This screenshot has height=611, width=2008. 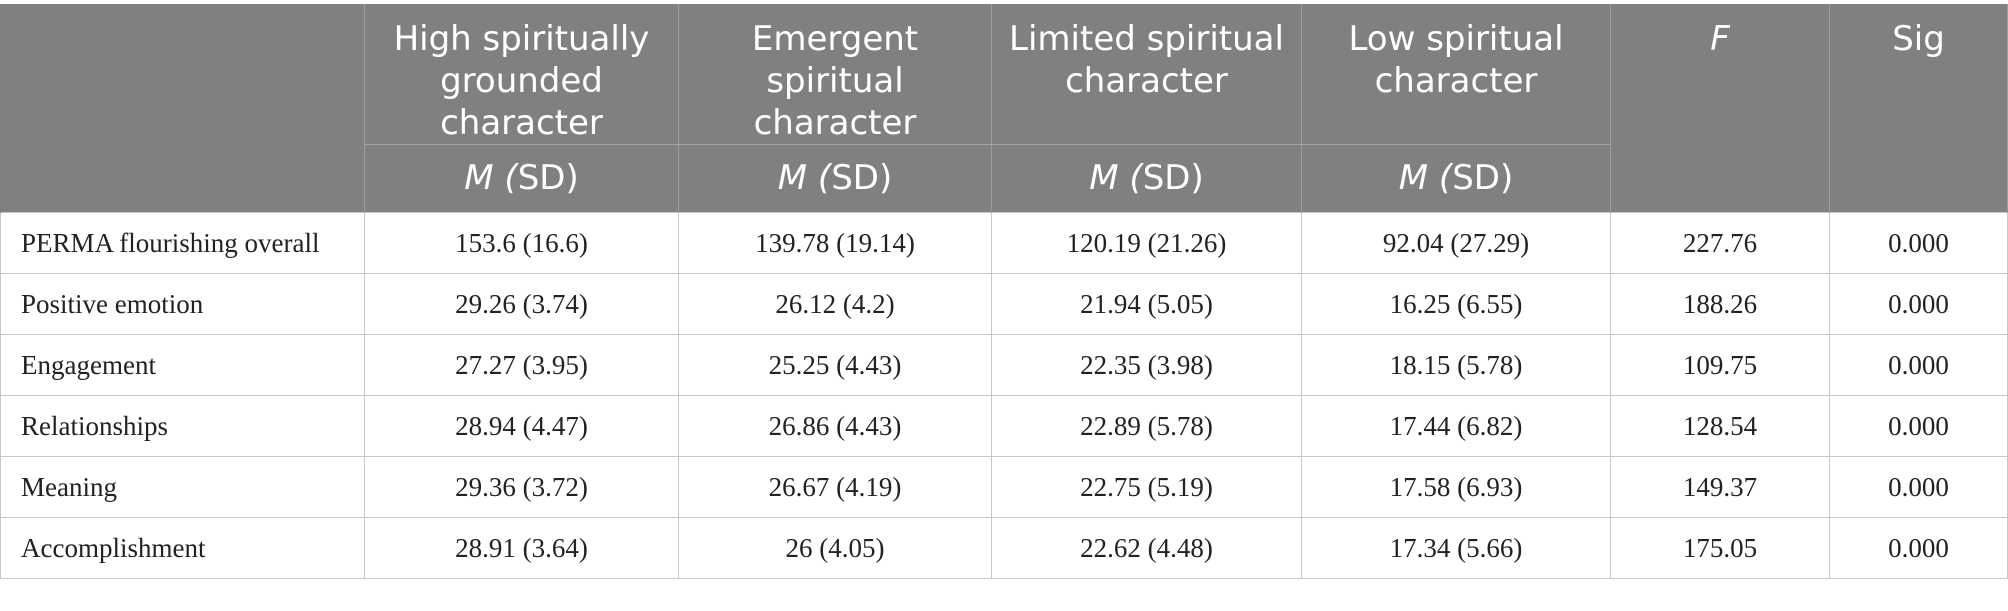 What do you see at coordinates (182, 365) in the screenshot?
I see `row-label: Engagement` at bounding box center [182, 365].